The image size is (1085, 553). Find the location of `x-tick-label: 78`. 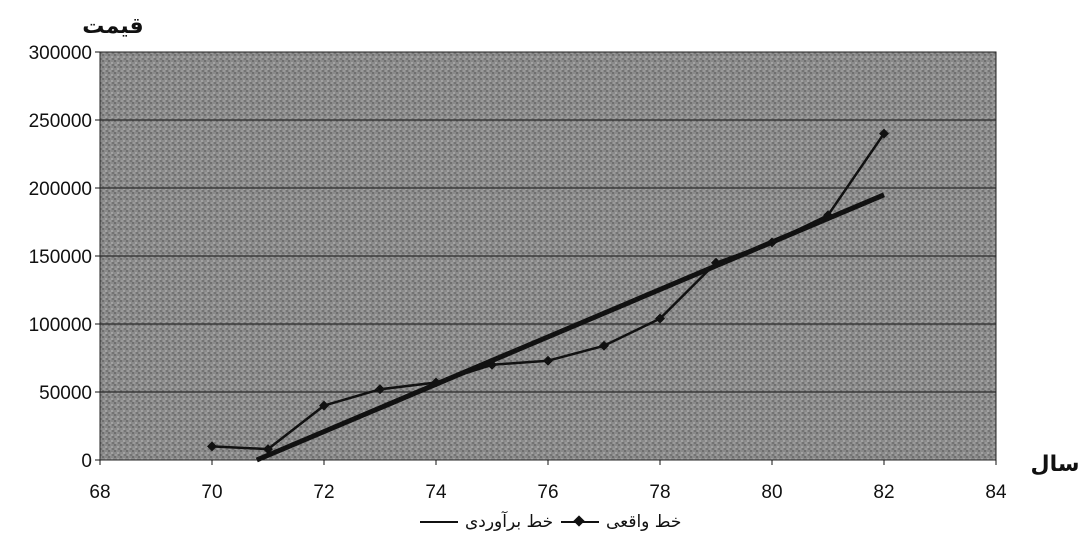

x-tick-label: 78 is located at coordinates (659, 492).